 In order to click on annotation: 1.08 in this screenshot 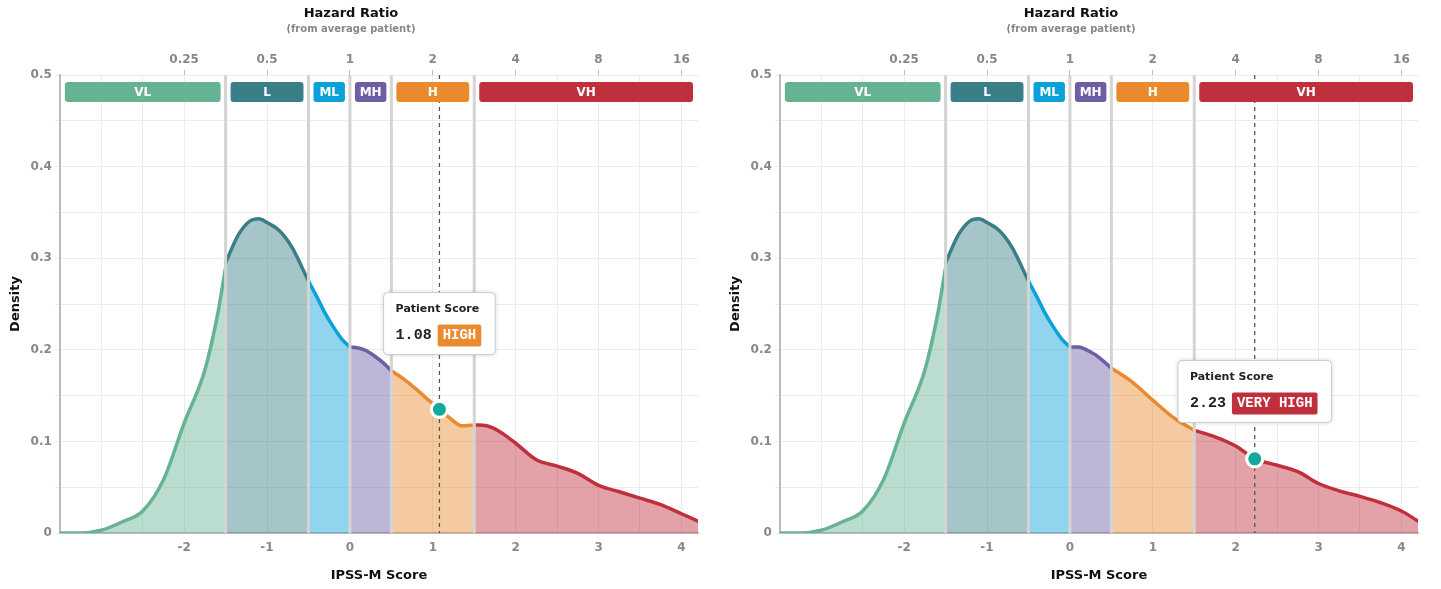, I will do `click(413, 336)`.